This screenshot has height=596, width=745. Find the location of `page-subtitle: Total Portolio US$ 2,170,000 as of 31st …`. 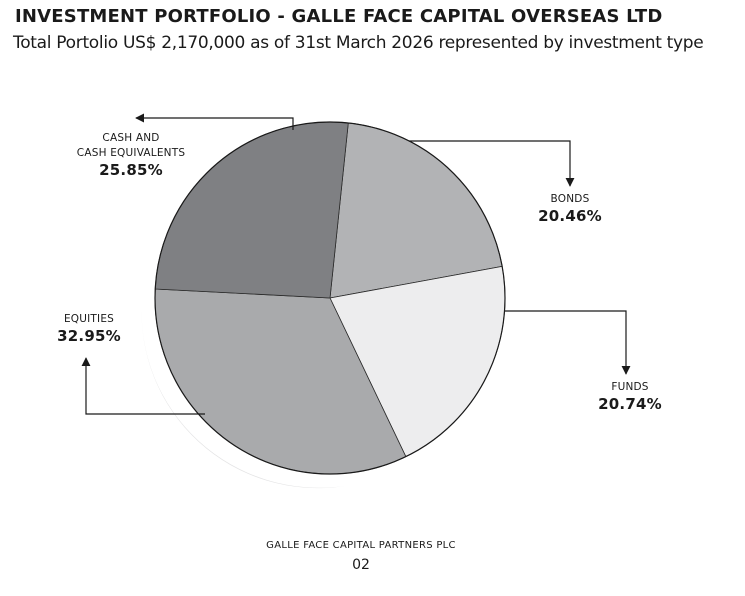

page-subtitle: Total Portolio US$ 2,170,000 as of 31st … is located at coordinates (358, 43).